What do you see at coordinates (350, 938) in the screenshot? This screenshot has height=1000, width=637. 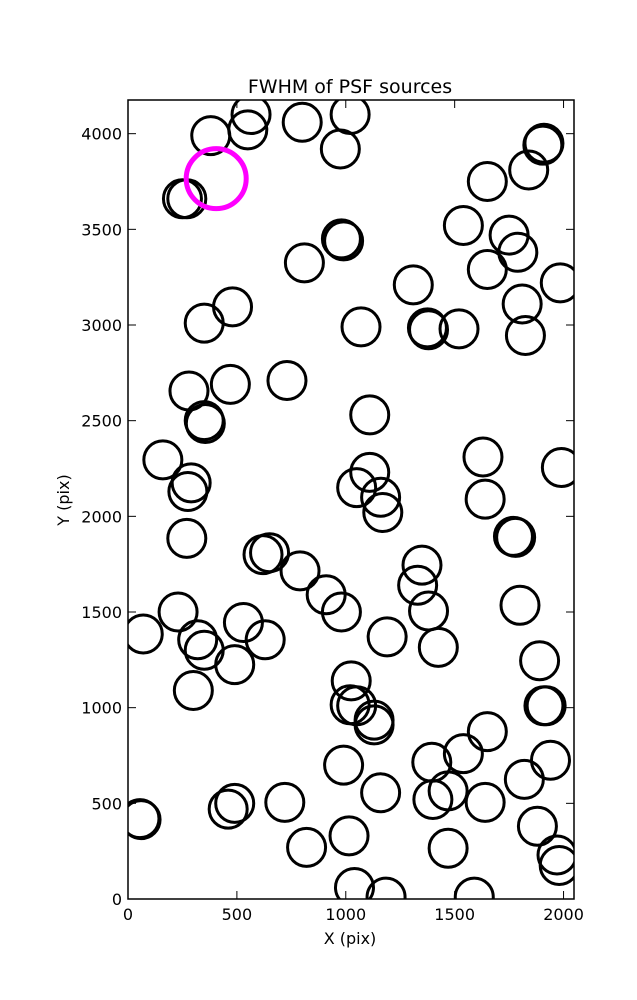 I see `x-axis-label: X (pix)` at bounding box center [350, 938].